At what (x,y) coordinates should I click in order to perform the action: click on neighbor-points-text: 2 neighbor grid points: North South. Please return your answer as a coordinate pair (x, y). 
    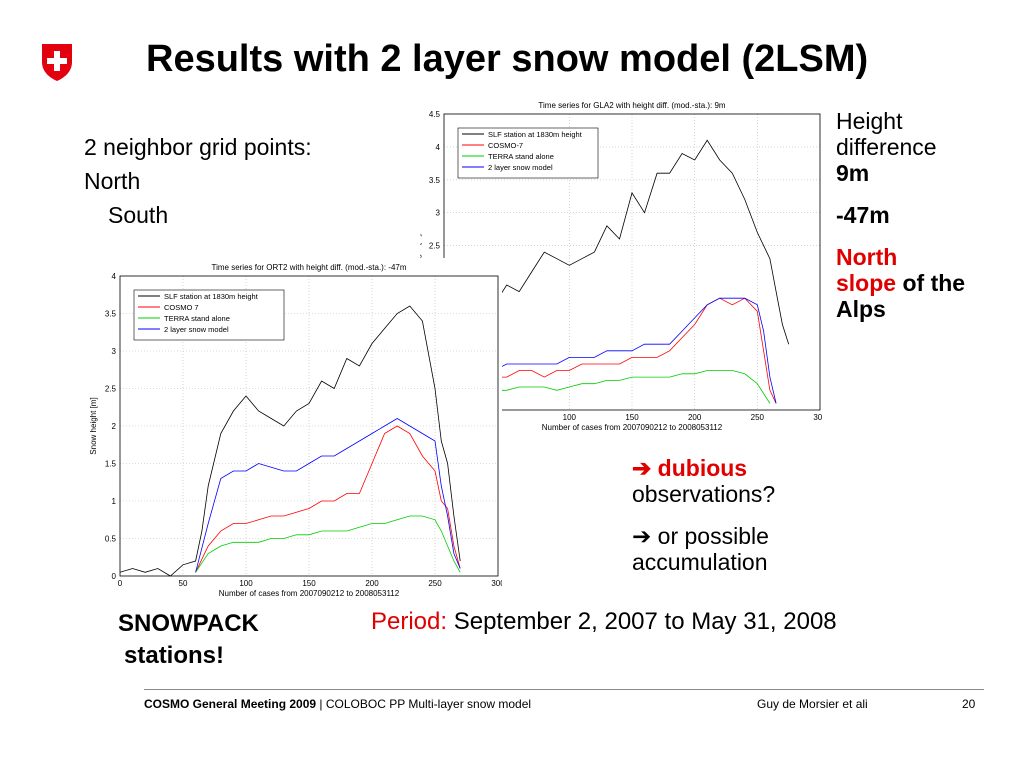
    Looking at the image, I should click on (198, 181).